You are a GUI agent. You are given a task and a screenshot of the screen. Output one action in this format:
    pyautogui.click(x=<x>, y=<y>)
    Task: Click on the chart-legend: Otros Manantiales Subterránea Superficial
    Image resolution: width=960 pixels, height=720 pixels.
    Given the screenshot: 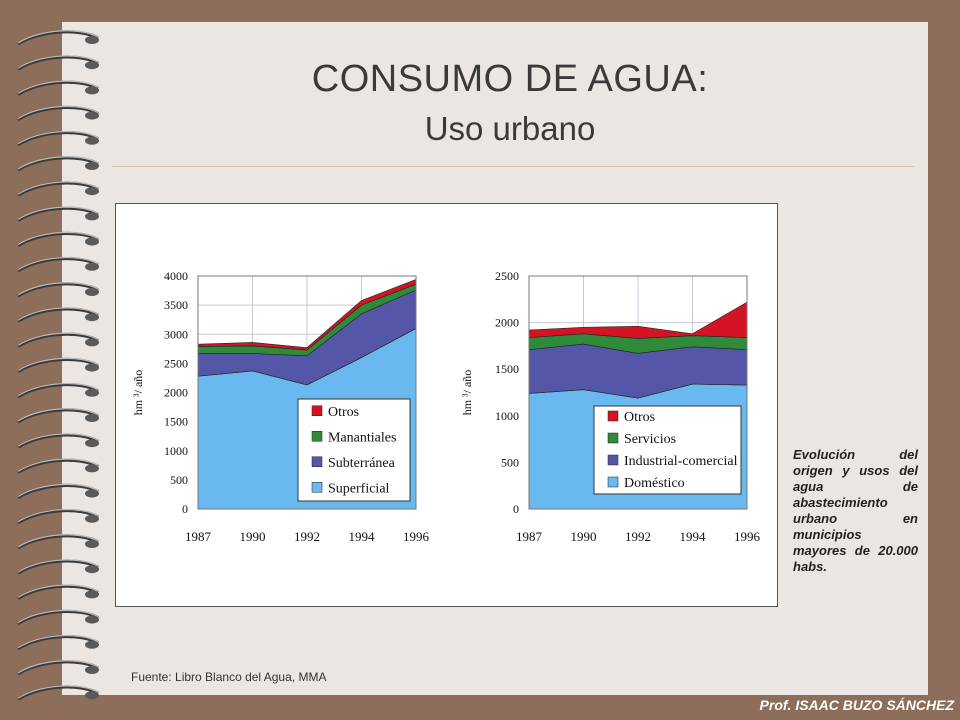 What is the action you would take?
    pyautogui.click(x=354, y=450)
    